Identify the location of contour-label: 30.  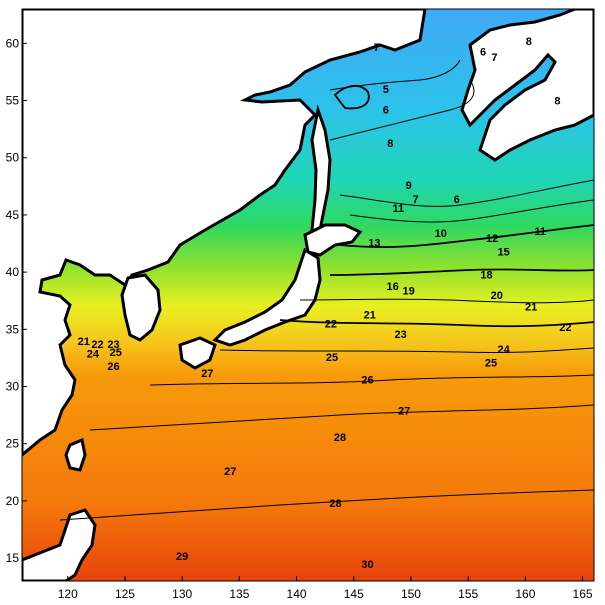
(367, 565).